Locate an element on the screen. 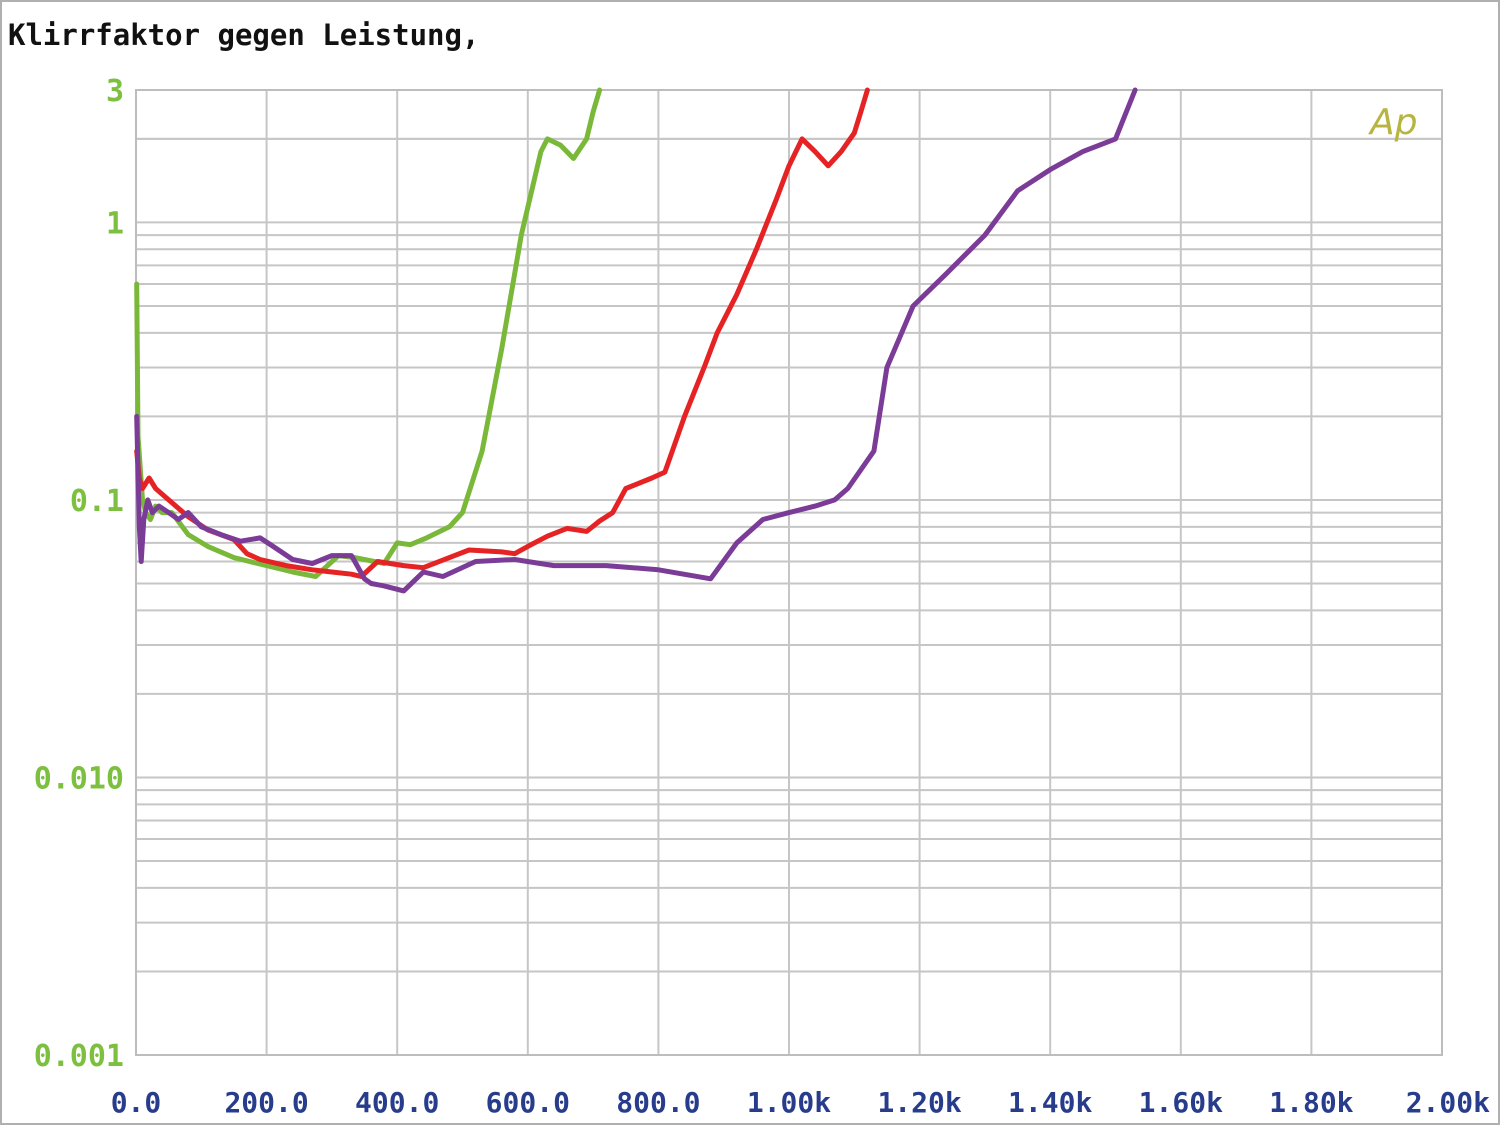 This screenshot has height=1125, width=1500. x-tick-label: 2.00k is located at coordinates (1448, 1102).